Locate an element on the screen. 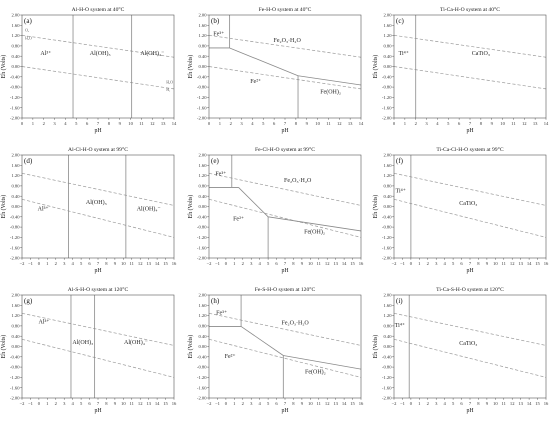  panel-title: Al-H-O system at 40°C is located at coordinates (98, 9).